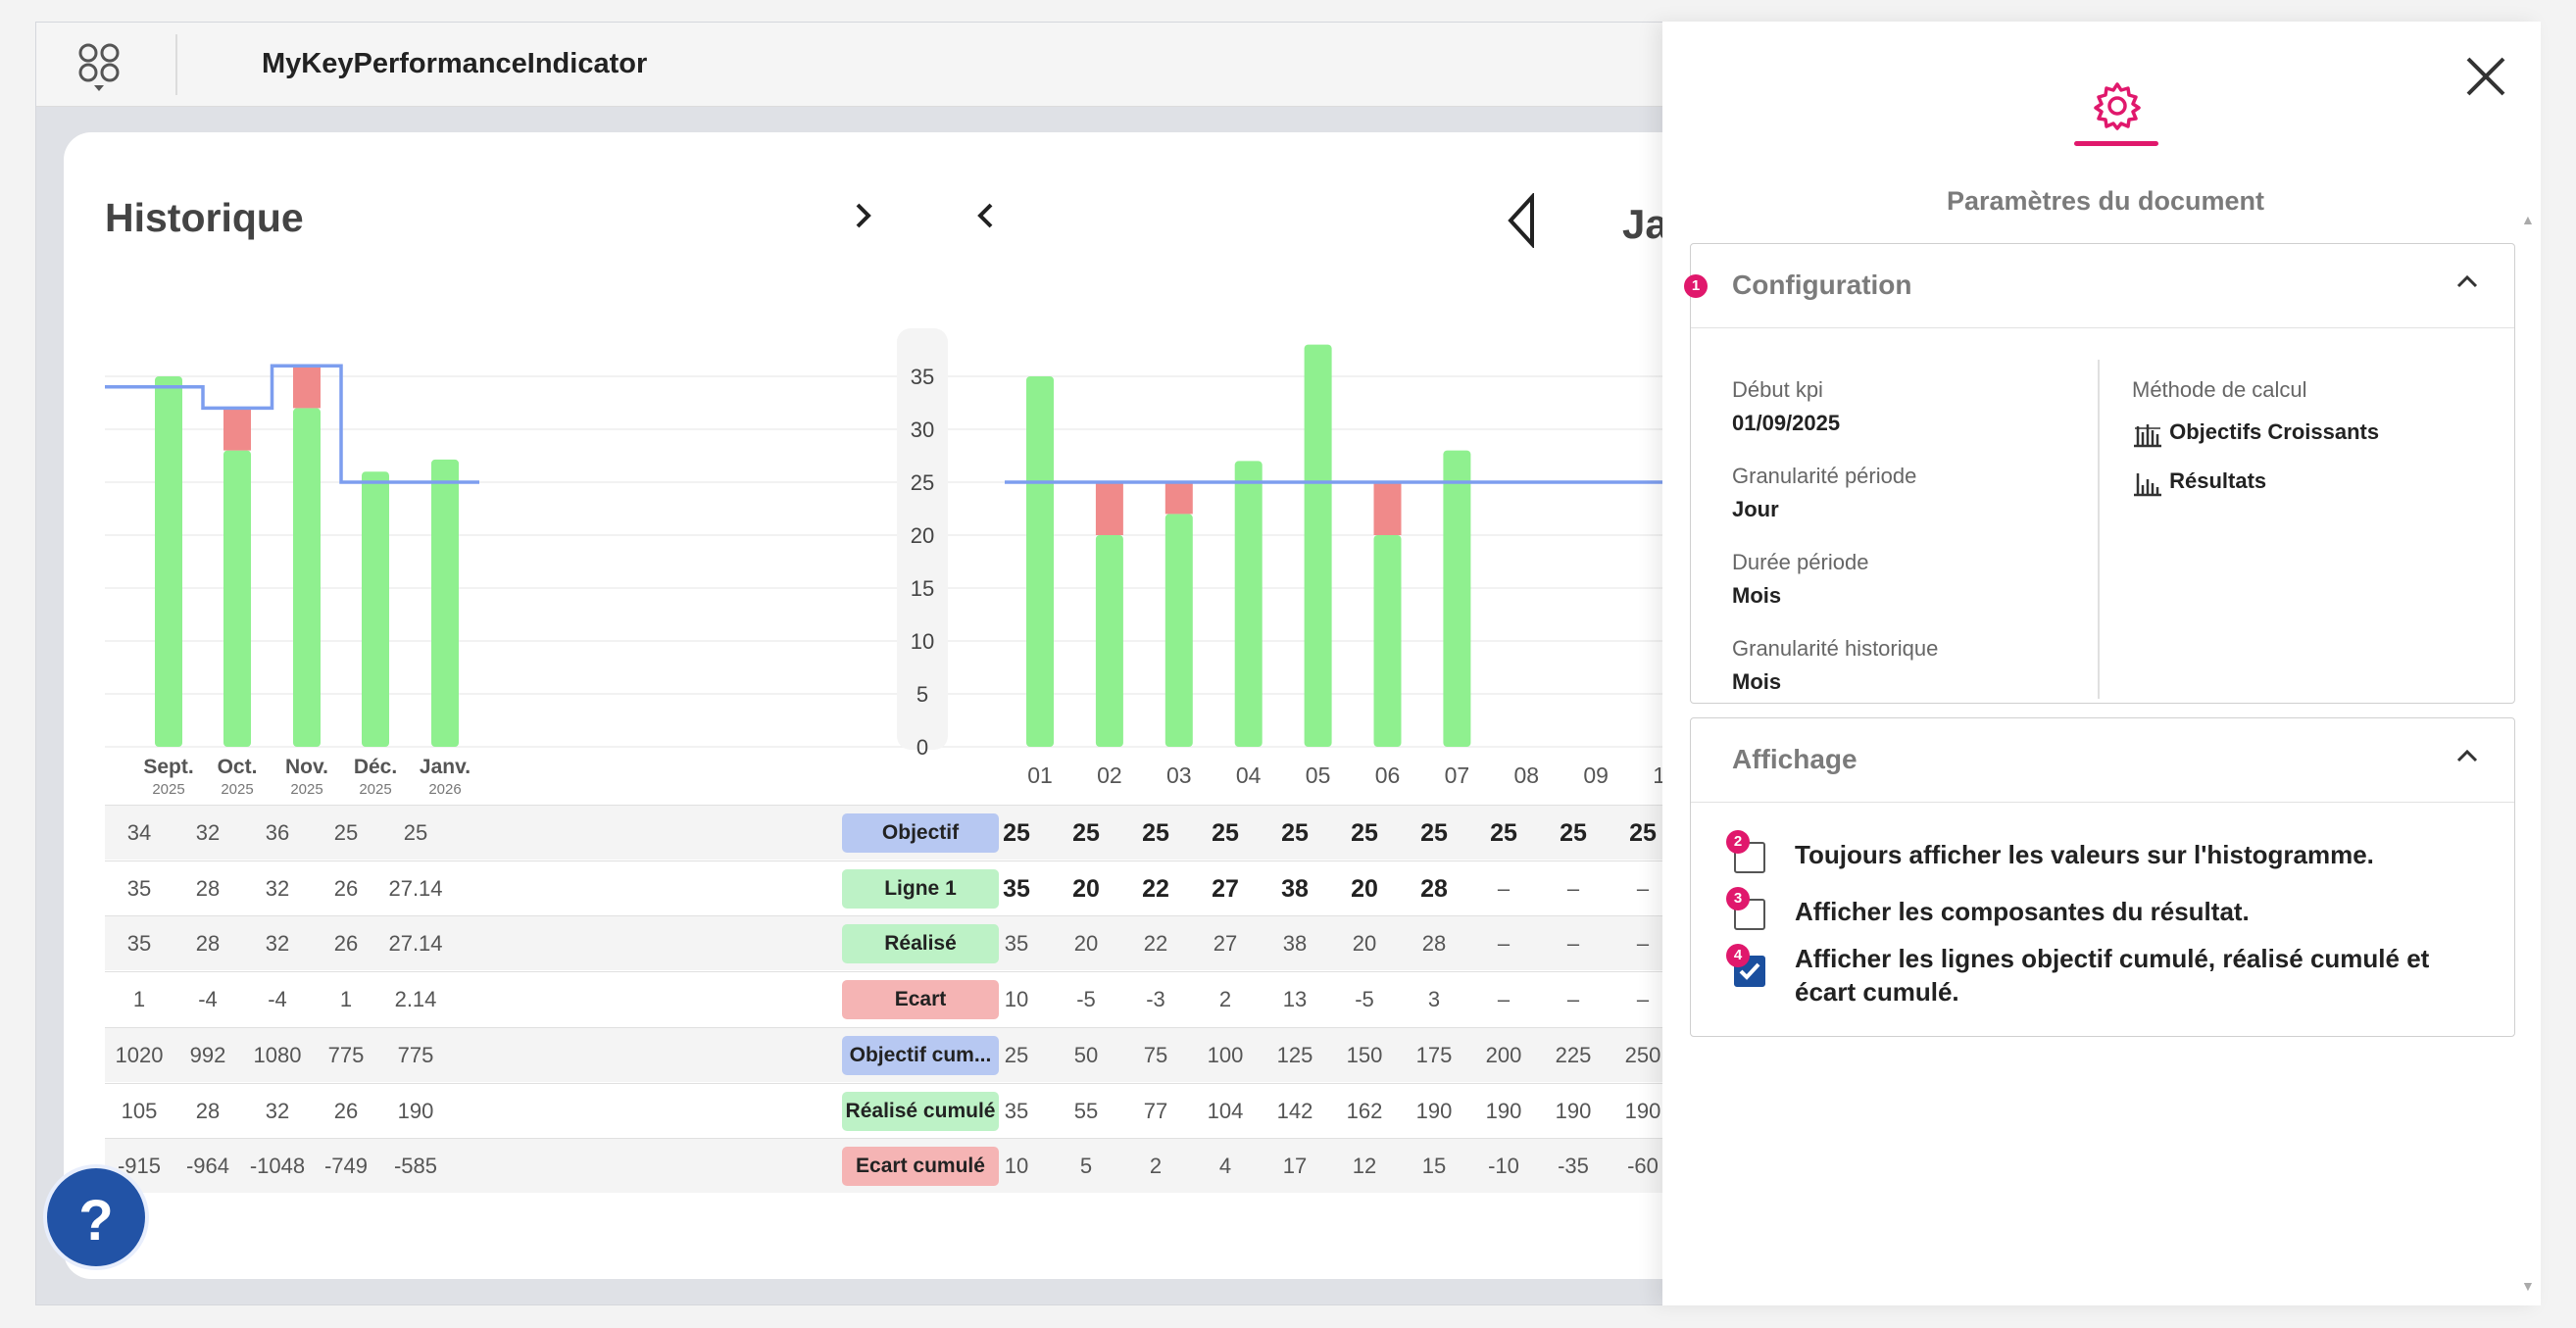 The image size is (2576, 1328). What do you see at coordinates (1016, 1110) in the screenshot?
I see `table-cell-day: 35` at bounding box center [1016, 1110].